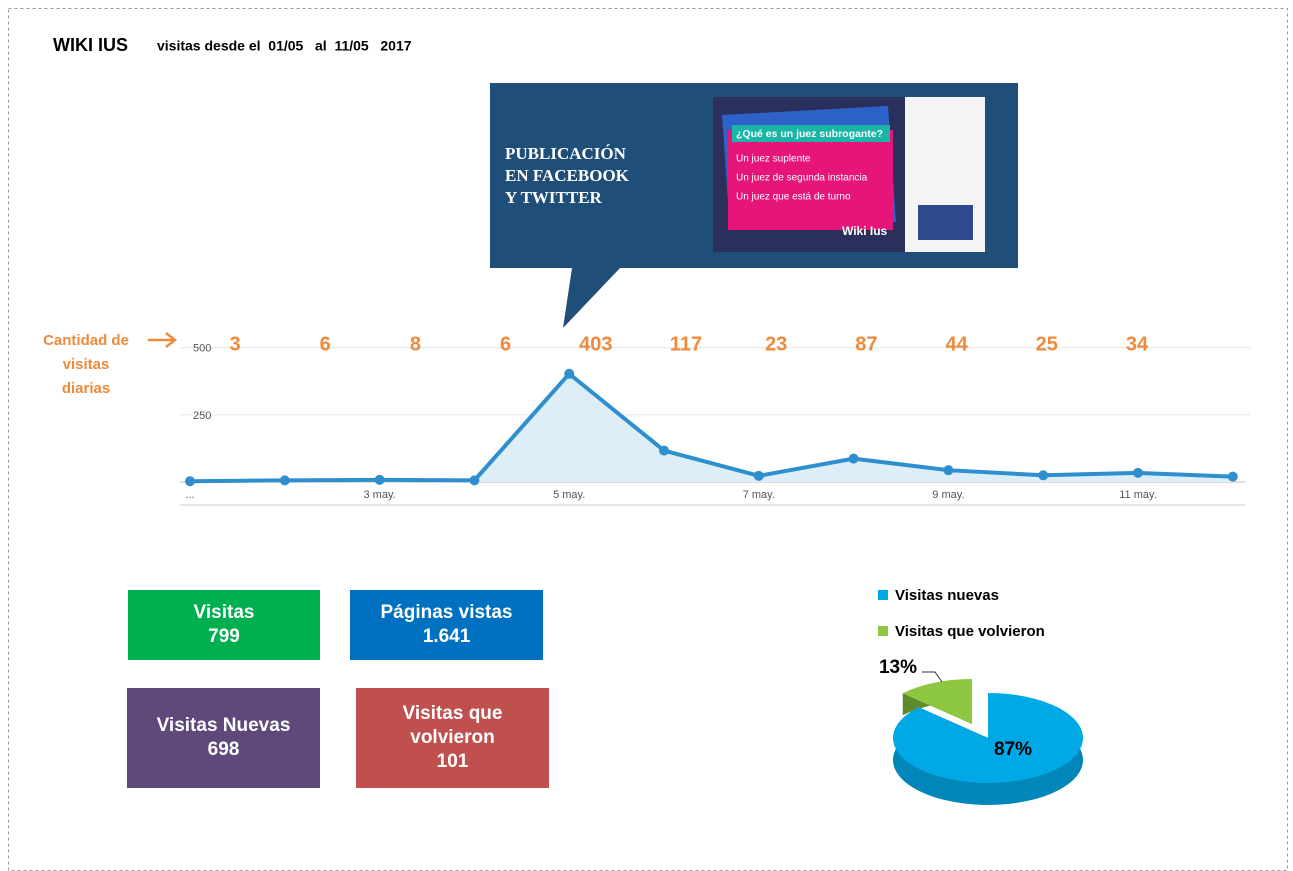 This screenshot has width=1293, height=871. What do you see at coordinates (802, 178) in the screenshot?
I see `post-option: Un juez de segunda instancia` at bounding box center [802, 178].